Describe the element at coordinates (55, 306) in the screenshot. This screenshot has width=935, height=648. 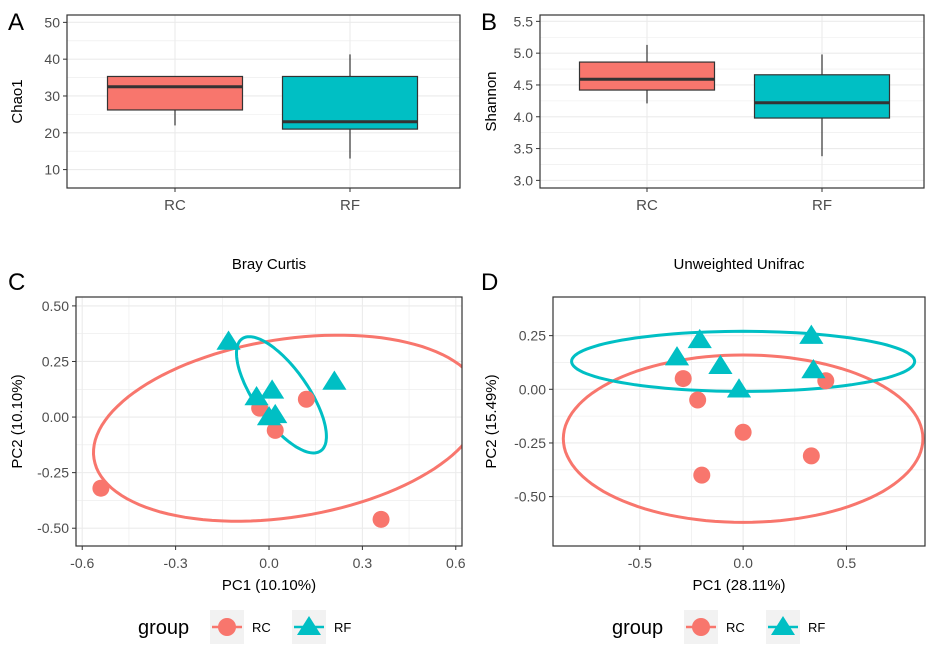
I see `y-tick-label: 0.50` at that location.